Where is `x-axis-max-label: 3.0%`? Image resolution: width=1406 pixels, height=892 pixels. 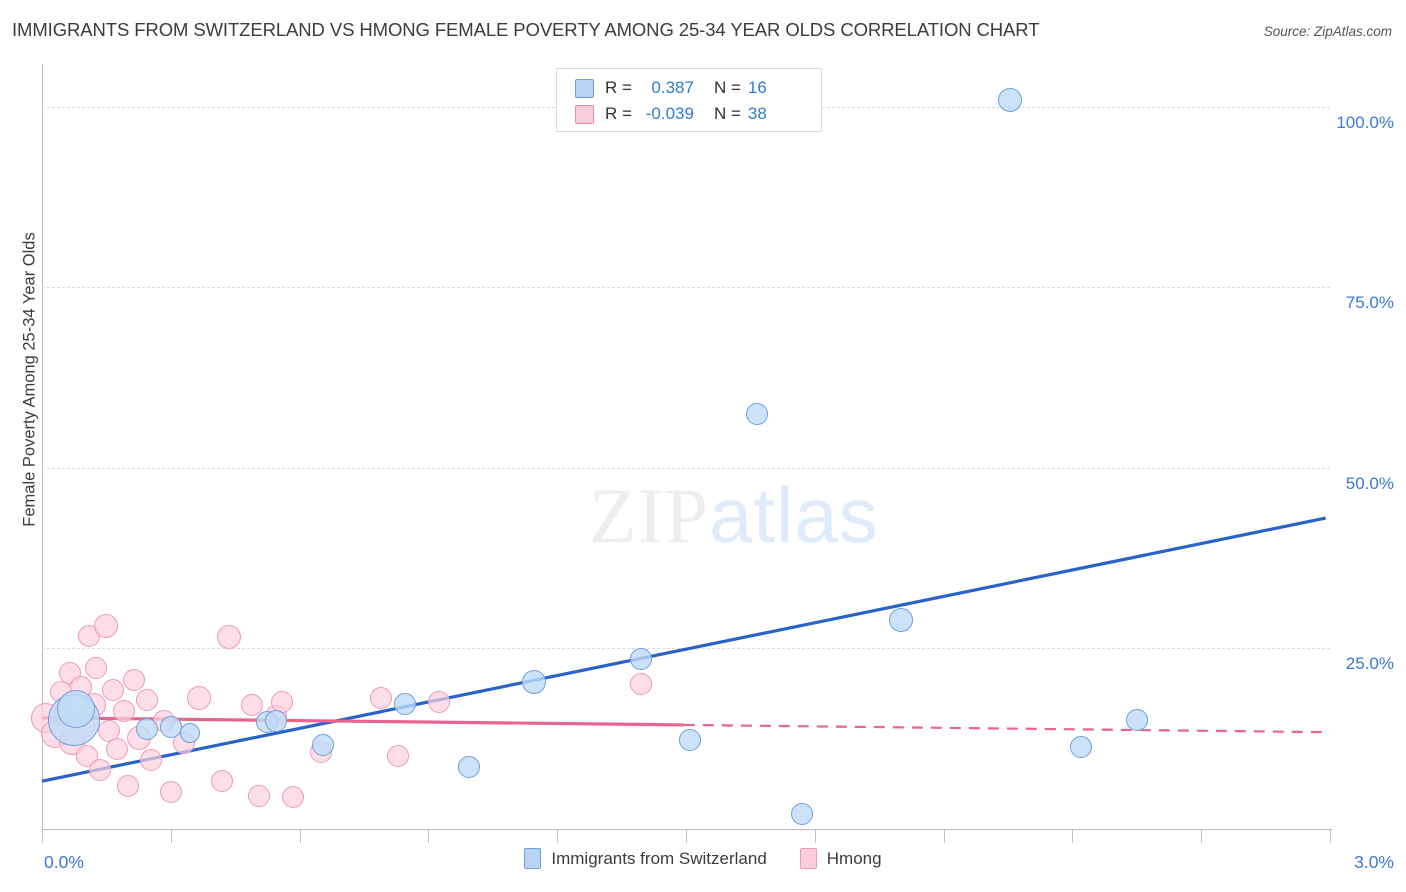 x-axis-max-label: 3.0% is located at coordinates (1374, 862).